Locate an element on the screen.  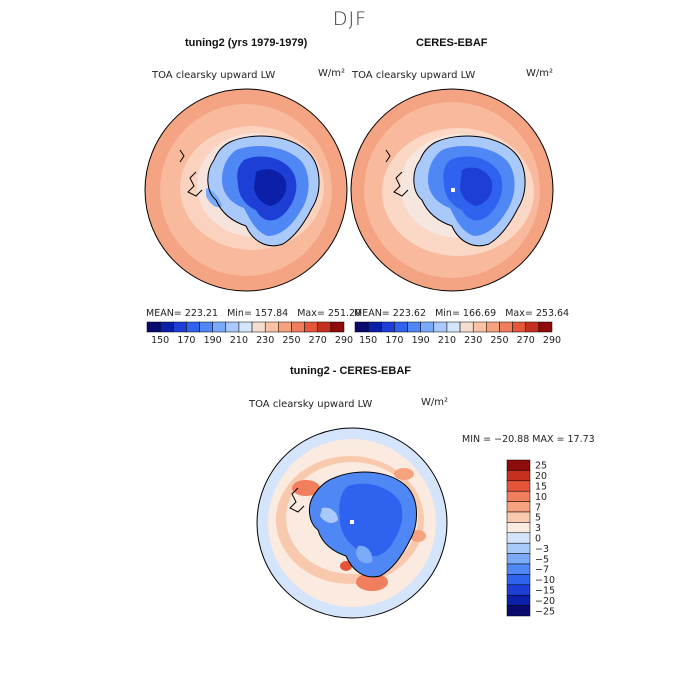
left-variable-label: TOA clearsky upward LW is located at coordinates (214, 75).